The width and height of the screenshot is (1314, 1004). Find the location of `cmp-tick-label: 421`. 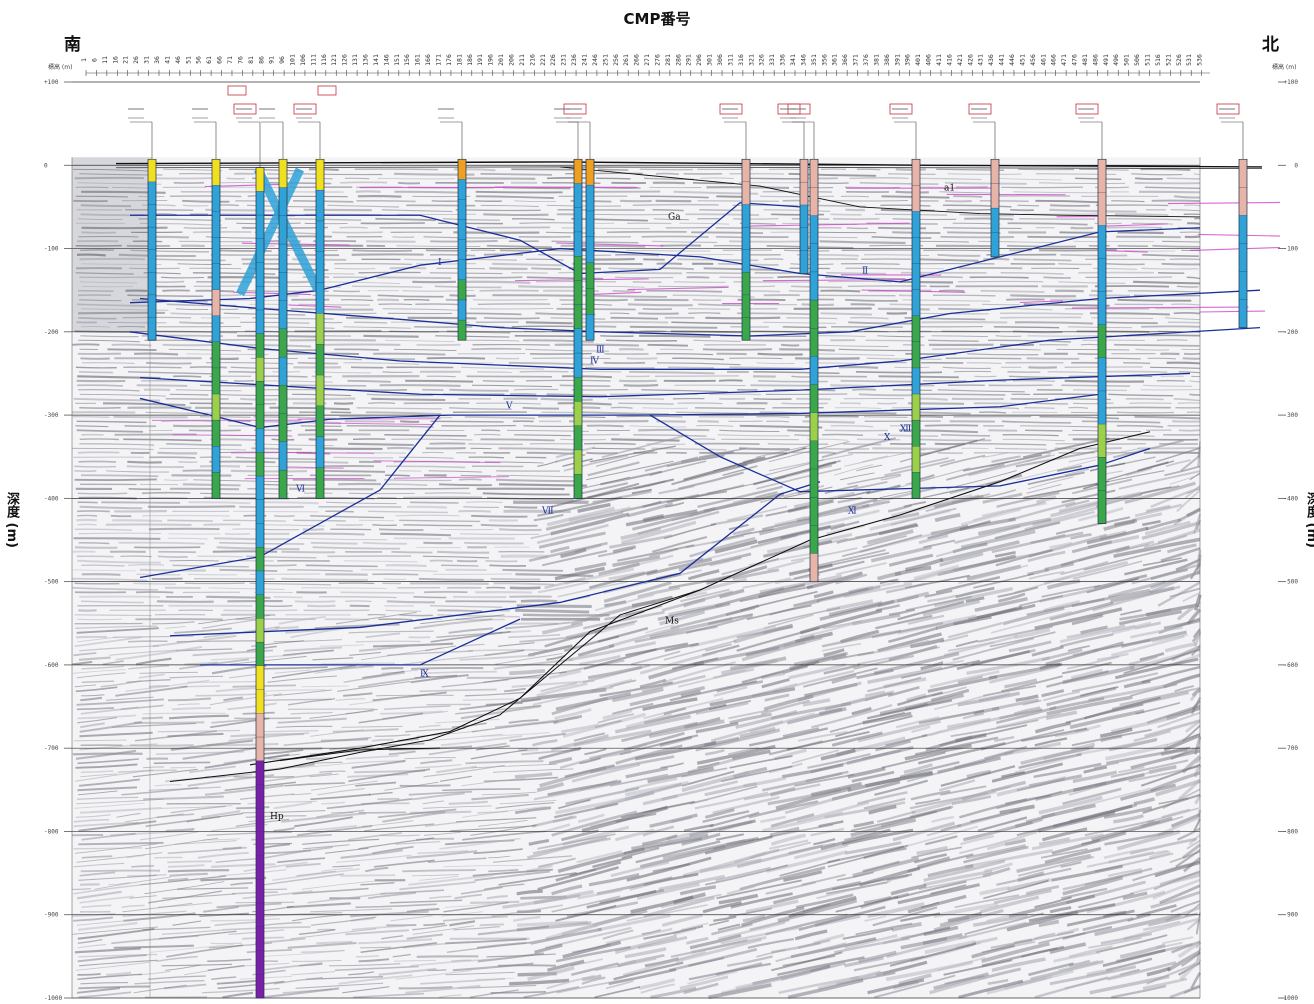

cmp-tick-label: 421 is located at coordinates (960, 60).